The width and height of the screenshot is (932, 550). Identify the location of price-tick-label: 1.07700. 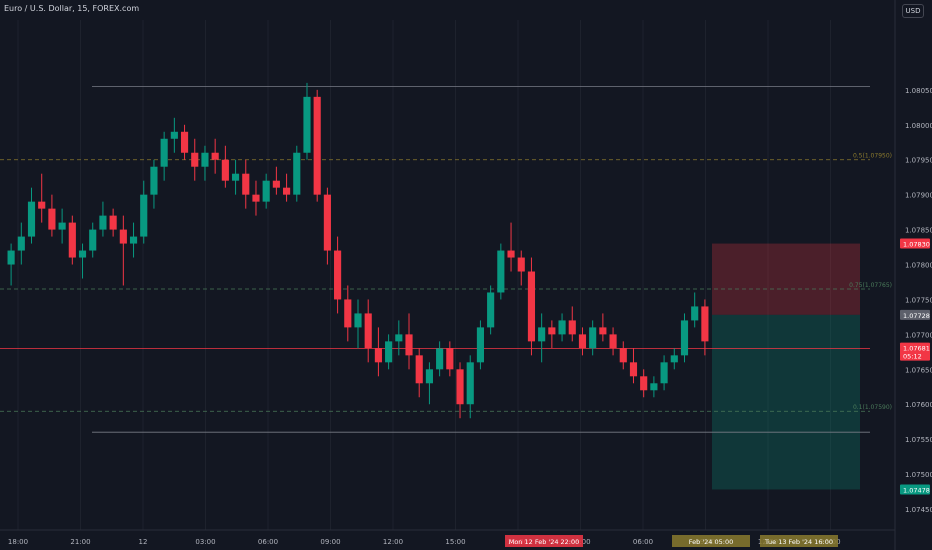
(918, 335).